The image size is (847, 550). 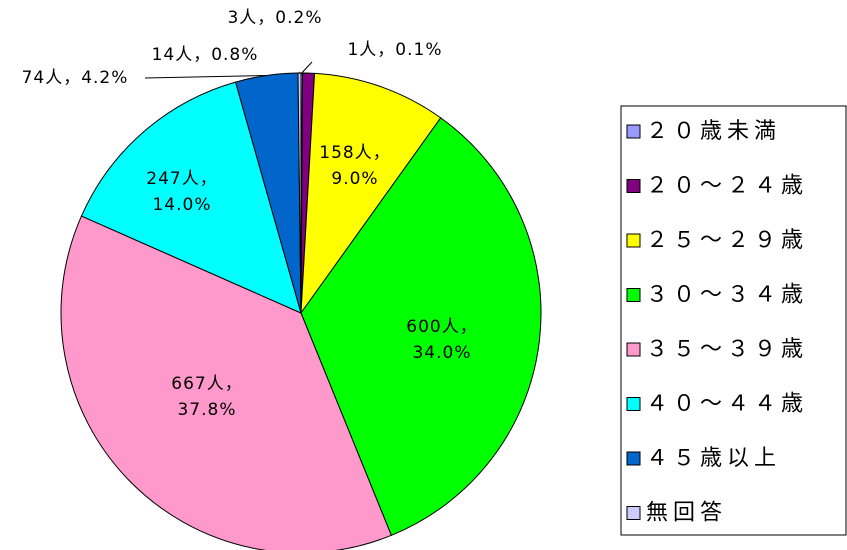 I want to click on legend-label: ３０～３４歳, so click(x=727, y=295).